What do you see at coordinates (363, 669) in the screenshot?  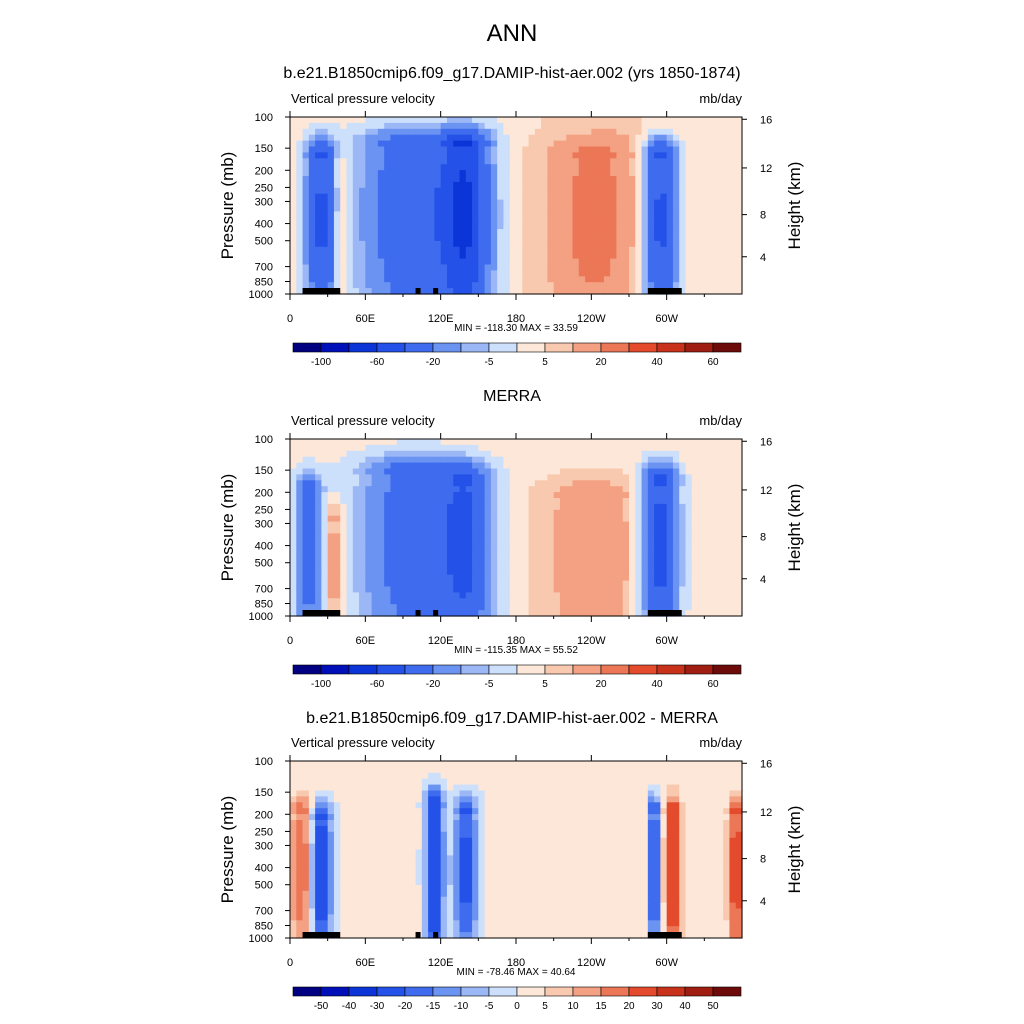 I see `colorbar-swatch` at bounding box center [363, 669].